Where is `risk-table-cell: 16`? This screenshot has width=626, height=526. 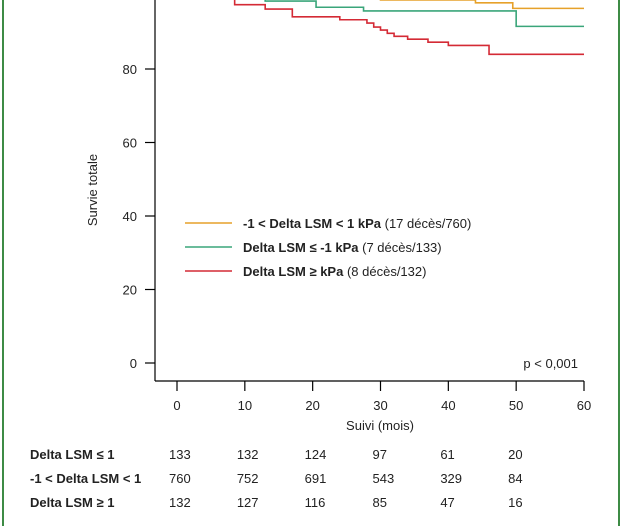
risk-table-cell: 16 is located at coordinates (515, 502).